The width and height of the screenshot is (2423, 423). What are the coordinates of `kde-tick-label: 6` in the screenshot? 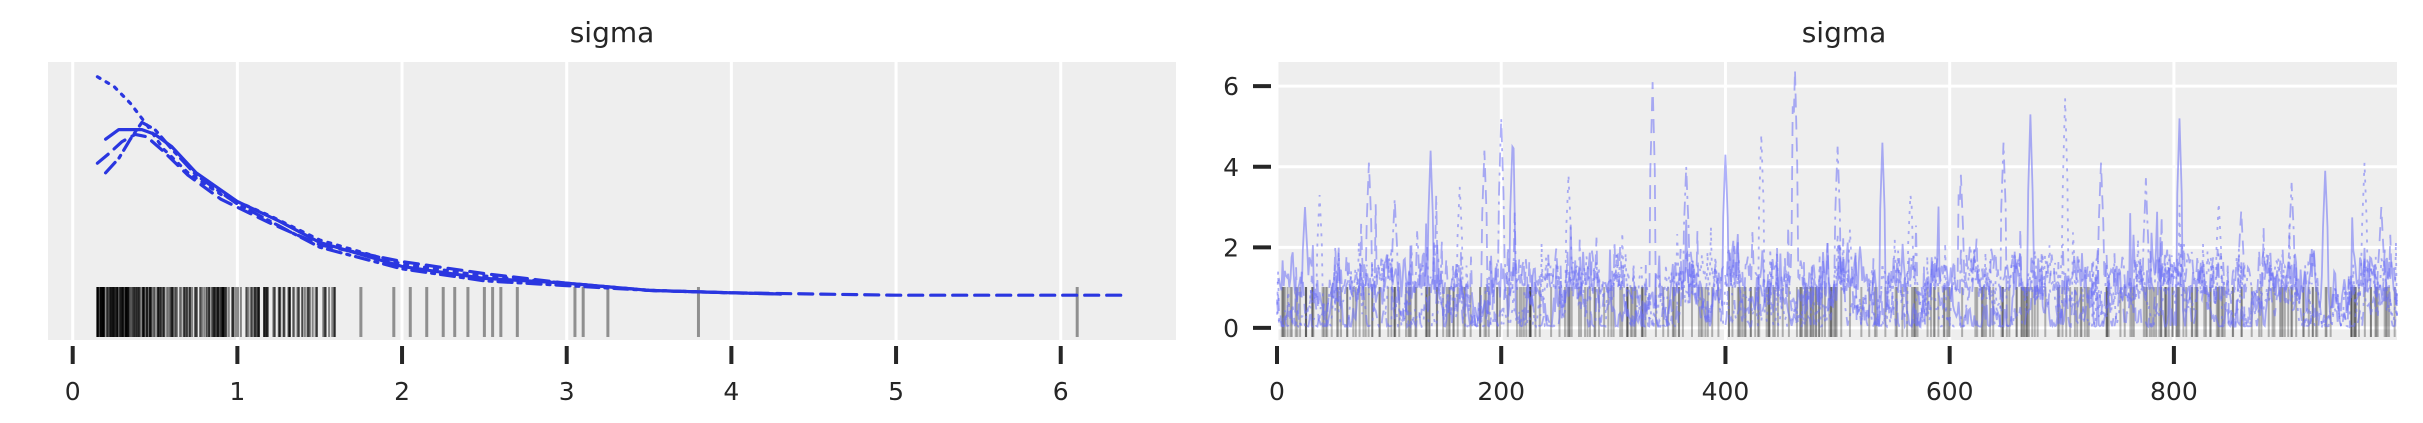 It's located at (1061, 391).